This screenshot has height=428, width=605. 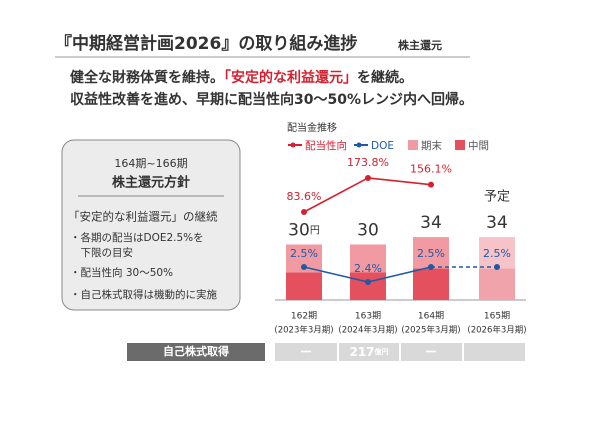 I want to click on policy-item: ・配当性向 30～50%, so click(x=121, y=272).